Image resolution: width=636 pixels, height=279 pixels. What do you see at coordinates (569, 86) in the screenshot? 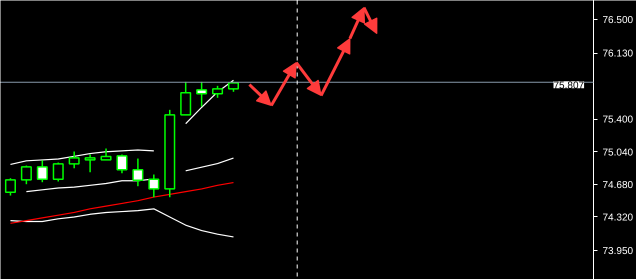
I see `ref-line-label: 75.807` at bounding box center [569, 86].